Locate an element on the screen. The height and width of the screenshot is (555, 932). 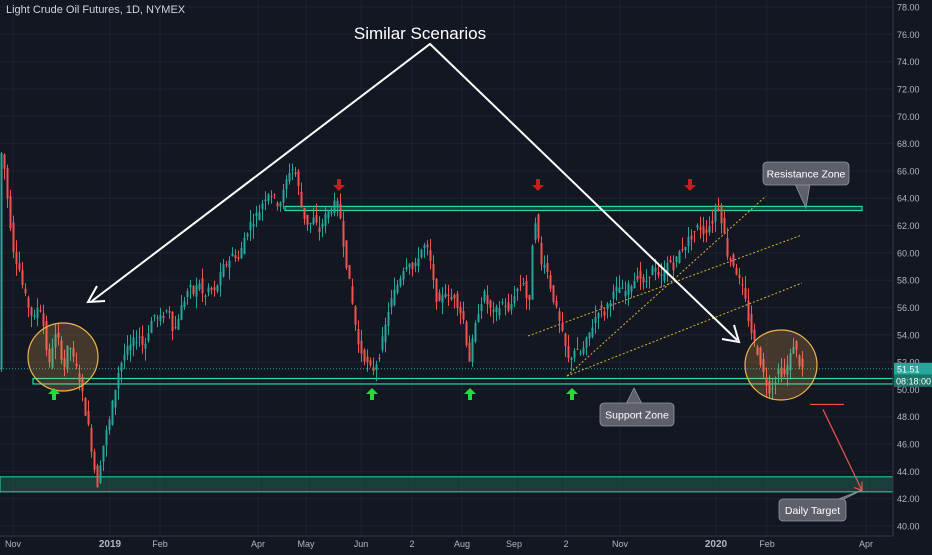
arrowhead-left is located at coordinates (96, 294).